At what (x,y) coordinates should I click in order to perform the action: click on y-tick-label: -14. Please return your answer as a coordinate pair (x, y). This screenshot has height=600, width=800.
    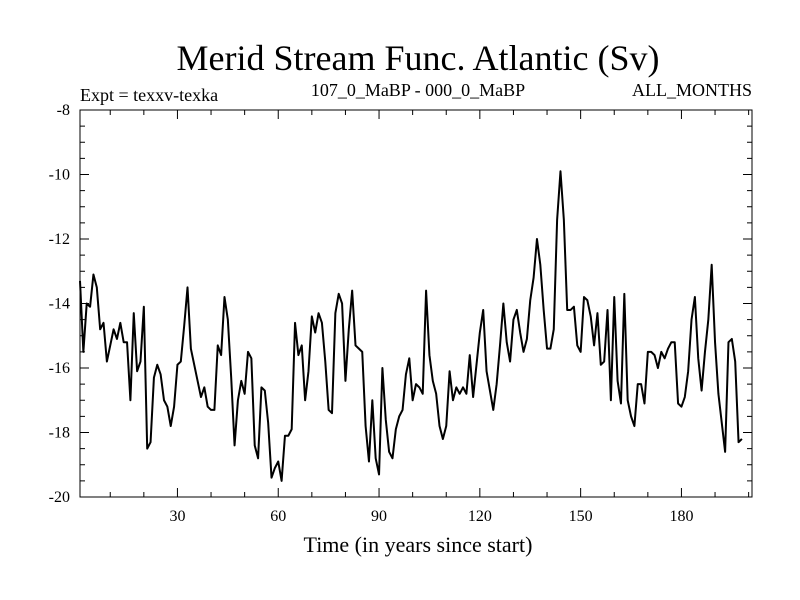
    Looking at the image, I should click on (59, 304).